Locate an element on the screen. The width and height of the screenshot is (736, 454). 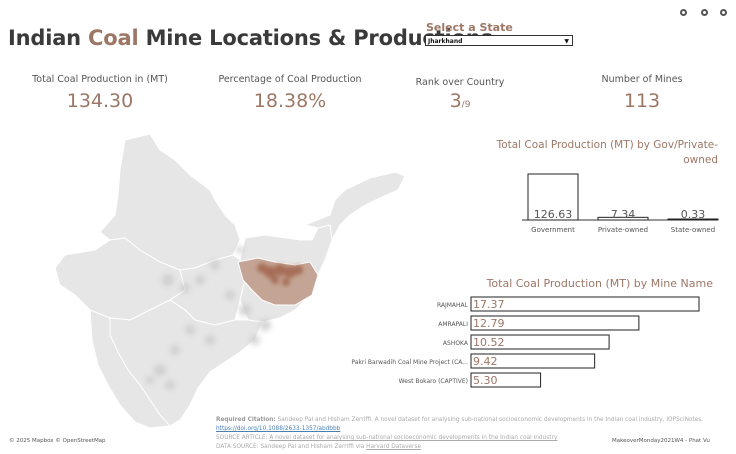
state-selector-label: Select a State is located at coordinates (469, 27).